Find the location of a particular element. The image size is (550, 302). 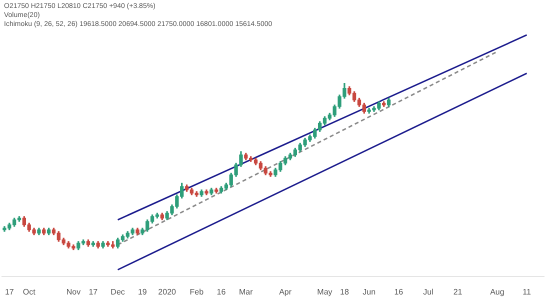

x-tick-label: 18 is located at coordinates (345, 291).